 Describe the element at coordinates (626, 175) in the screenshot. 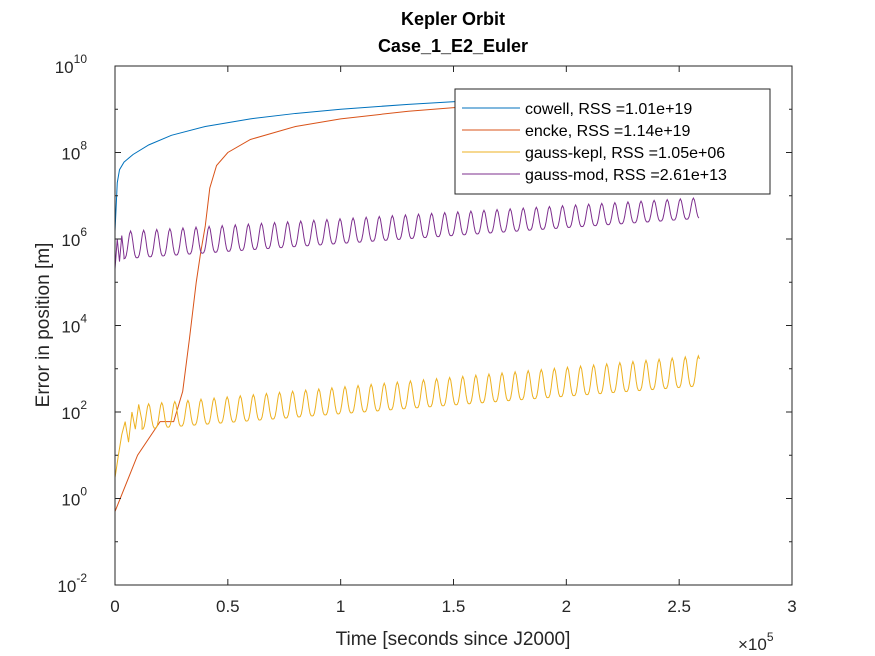

I see `legend-label: gauss-mod, RSS =2.61e+13` at that location.